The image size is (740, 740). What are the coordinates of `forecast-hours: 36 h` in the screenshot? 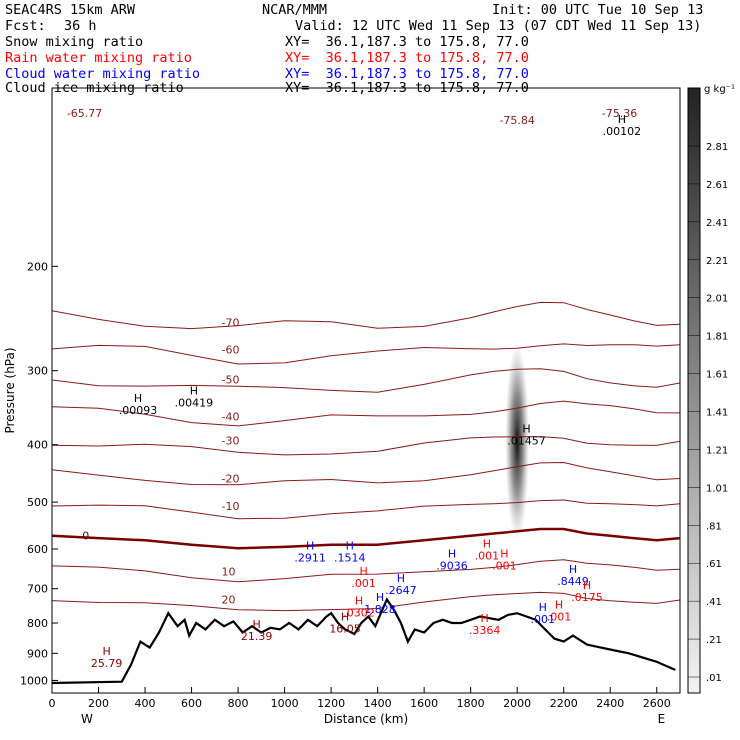 It's located at (80, 26).